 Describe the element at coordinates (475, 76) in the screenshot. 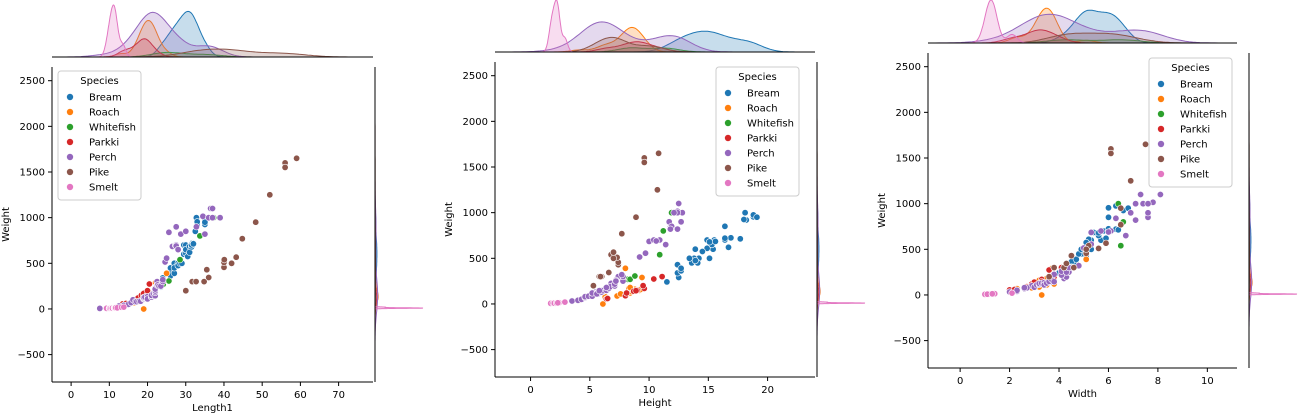

I see `y-tick-label: 2500` at that location.